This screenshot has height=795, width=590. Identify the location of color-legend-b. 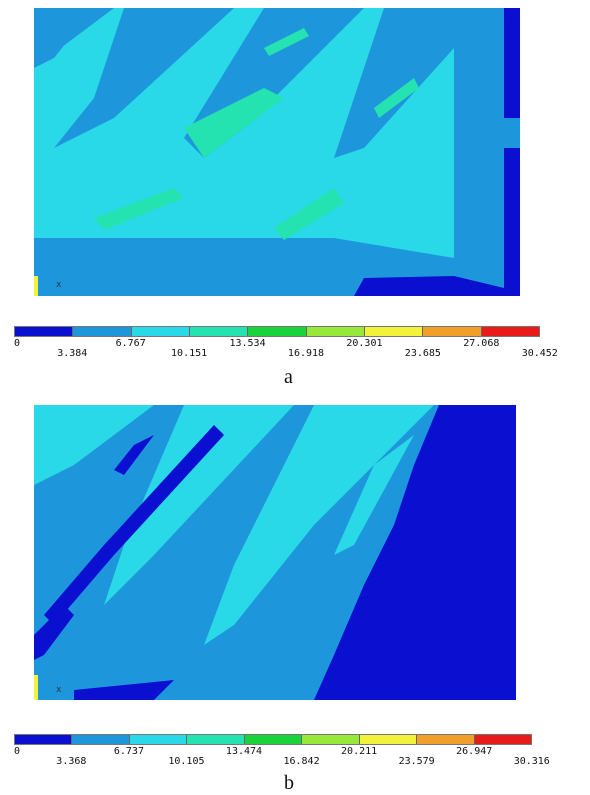
(273, 739).